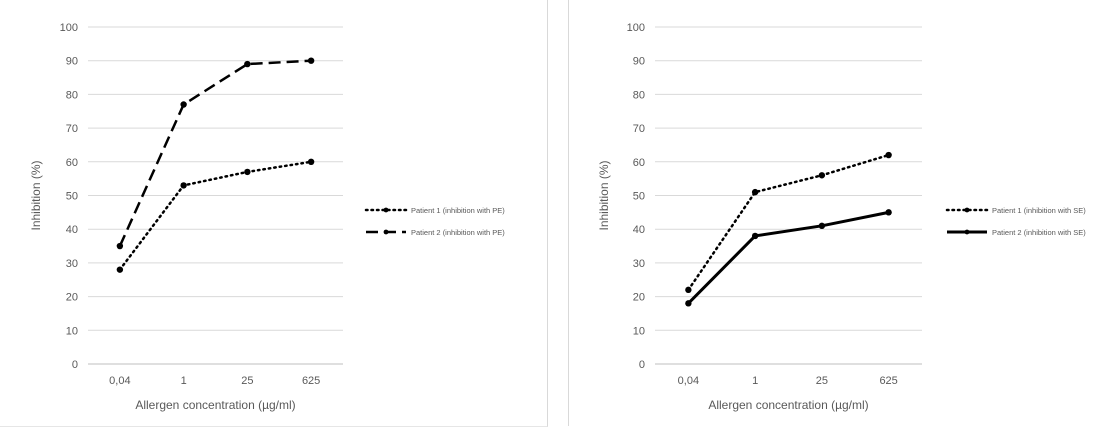 This screenshot has height=427, width=1113. Describe the element at coordinates (458, 232) in the screenshot. I see `legend-label-patient-2: Patient 2 (inhibition with PE)` at that location.